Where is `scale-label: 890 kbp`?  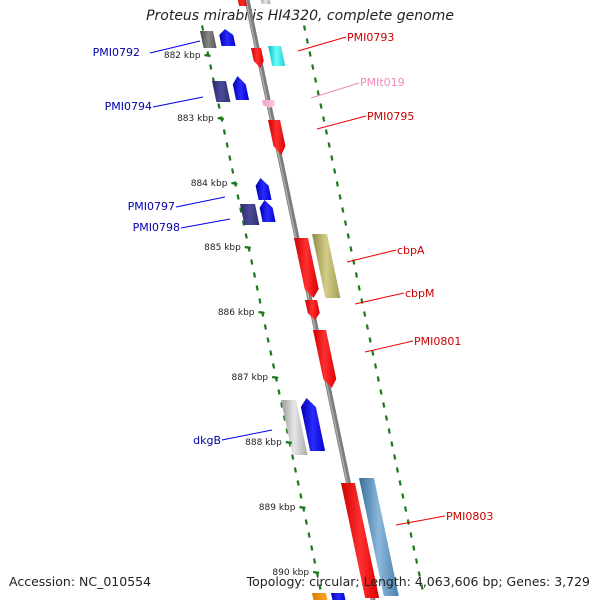 scale-label: 890 kbp is located at coordinates (290, 573).